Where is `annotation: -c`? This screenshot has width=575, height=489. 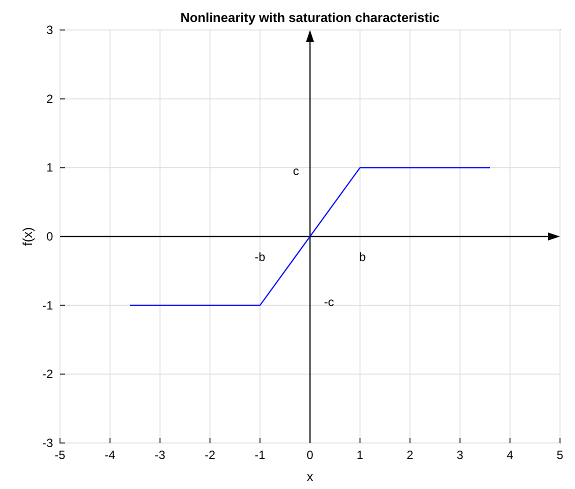 annotation: -c is located at coordinates (329, 301).